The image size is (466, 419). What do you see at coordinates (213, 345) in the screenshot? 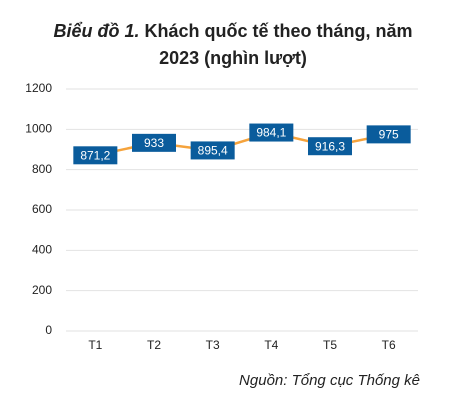
I see `x-tick-label: T3` at bounding box center [213, 345].